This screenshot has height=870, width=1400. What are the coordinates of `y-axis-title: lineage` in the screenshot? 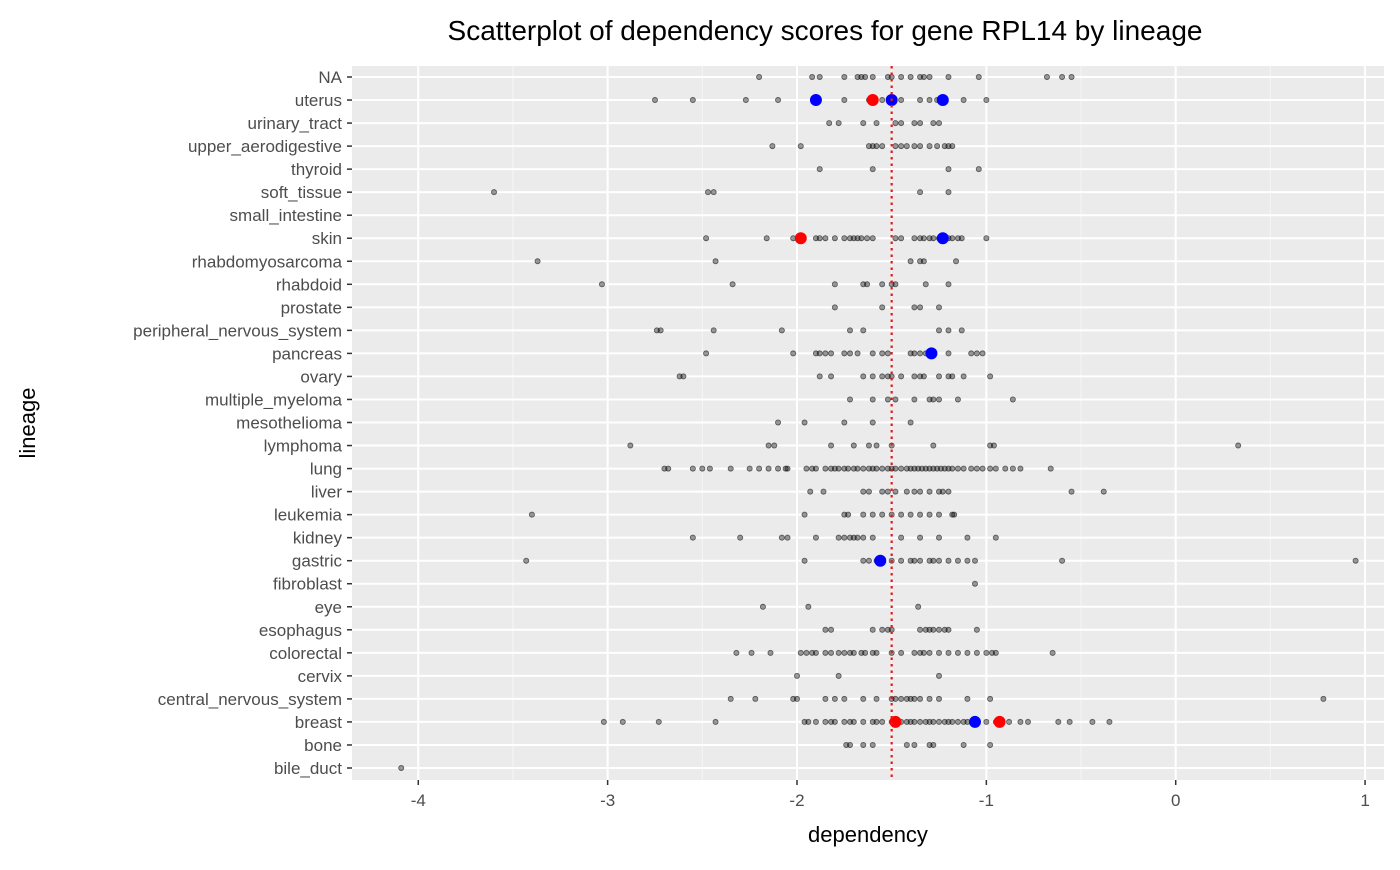 It's located at (27, 423).